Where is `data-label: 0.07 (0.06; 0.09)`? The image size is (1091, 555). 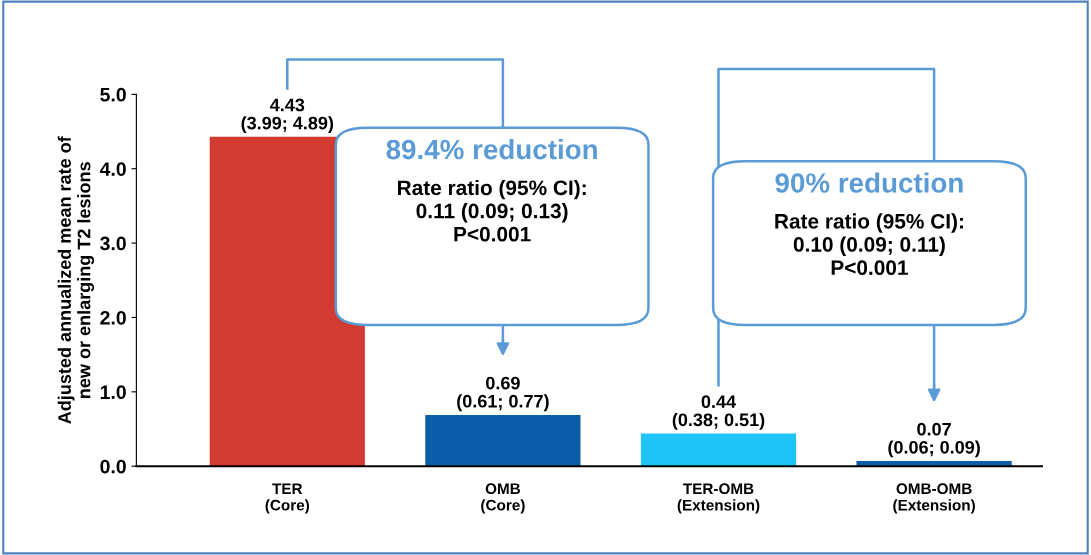
data-label: 0.07 (0.06; 0.09) is located at coordinates (934, 440).